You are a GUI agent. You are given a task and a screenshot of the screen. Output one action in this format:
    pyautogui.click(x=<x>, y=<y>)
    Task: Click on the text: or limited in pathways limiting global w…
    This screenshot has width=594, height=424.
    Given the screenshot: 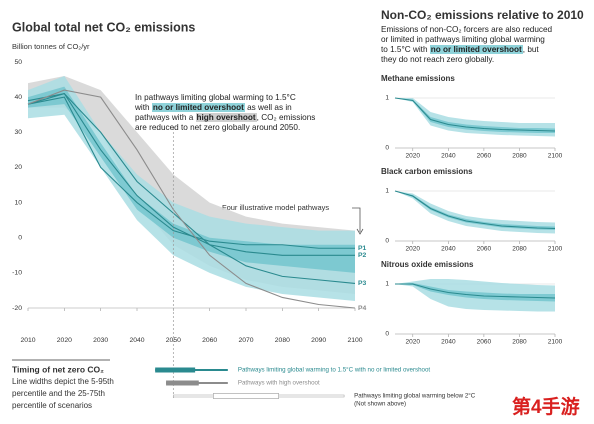 What is the action you would take?
    pyautogui.click(x=463, y=39)
    